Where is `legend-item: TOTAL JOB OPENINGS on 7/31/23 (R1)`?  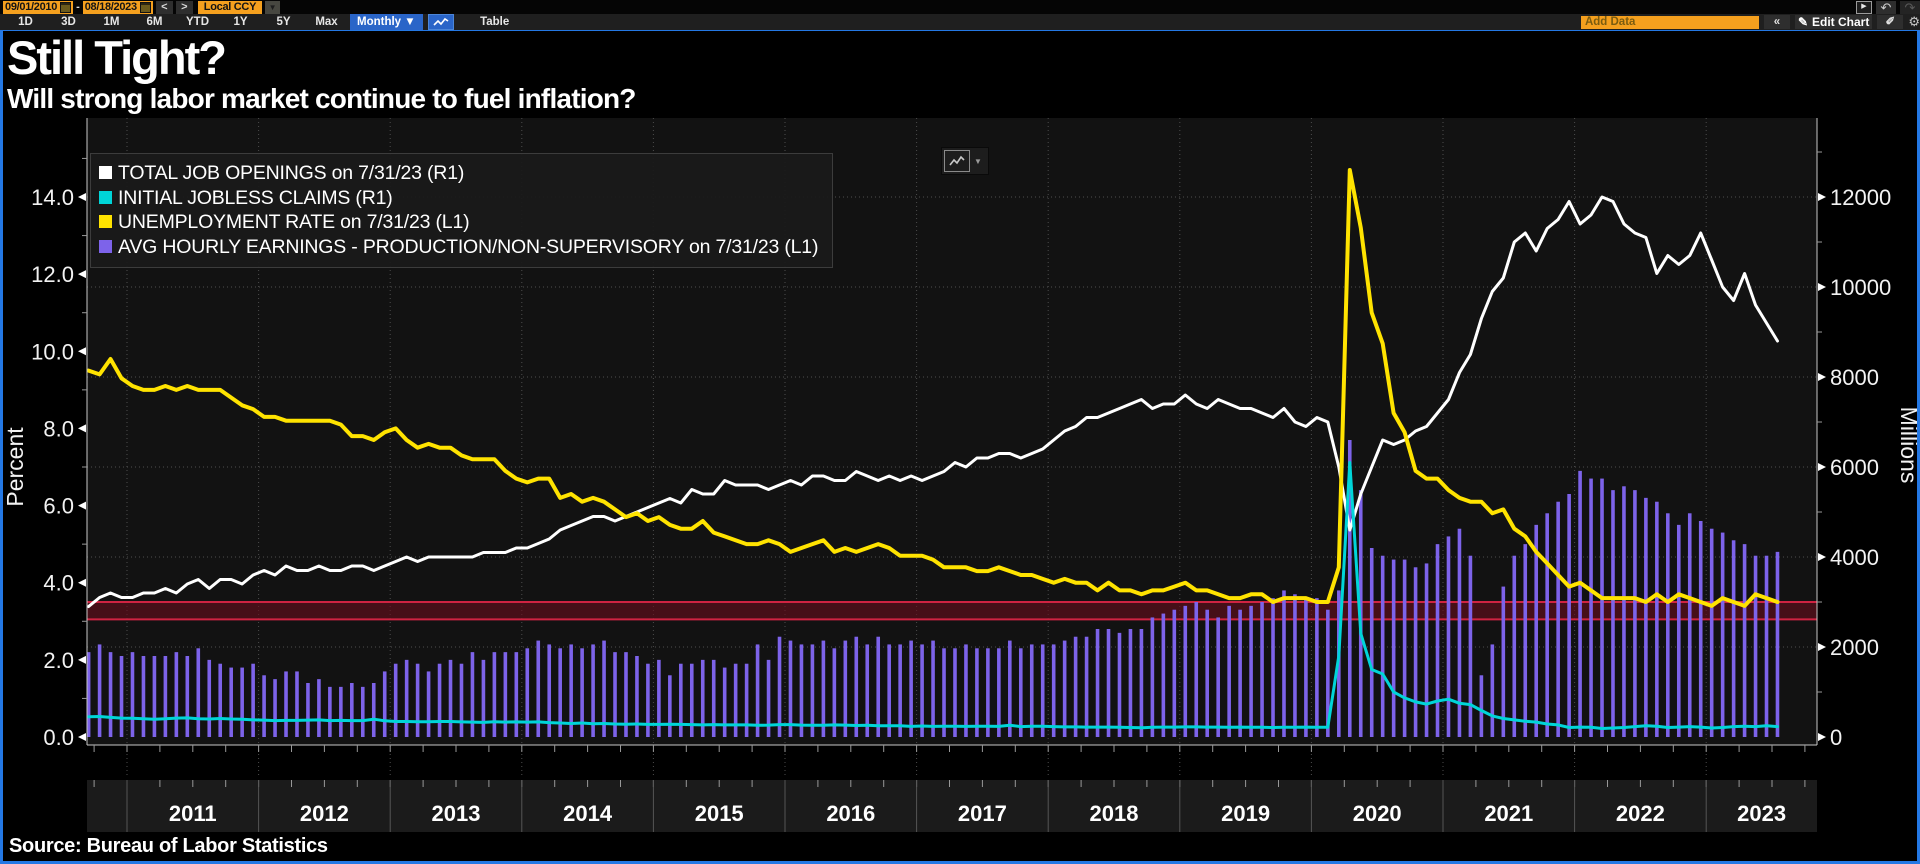
legend-item: TOTAL JOB OPENINGS on 7/31/23 (R1) is located at coordinates (458, 173).